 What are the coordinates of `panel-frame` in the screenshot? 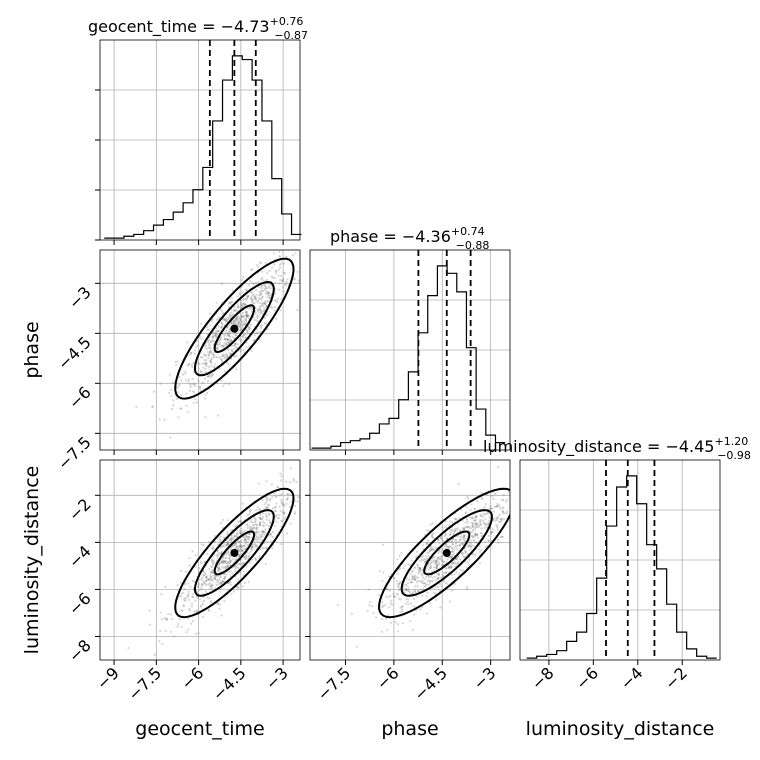 It's located at (200, 560).